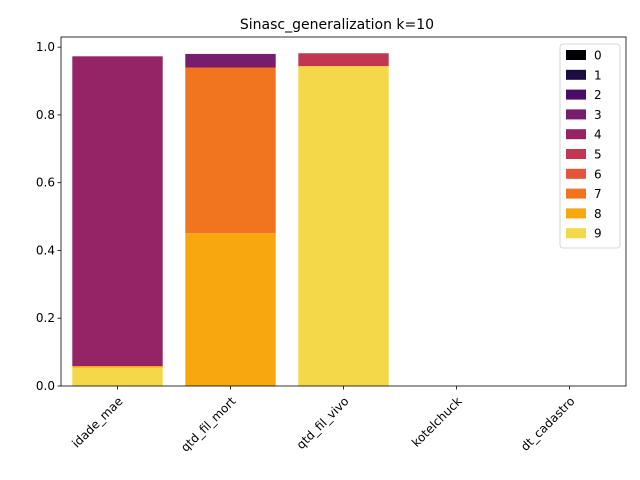 This screenshot has width=640, height=480. What do you see at coordinates (598, 135) in the screenshot?
I see `legend-label-4: 4` at bounding box center [598, 135].